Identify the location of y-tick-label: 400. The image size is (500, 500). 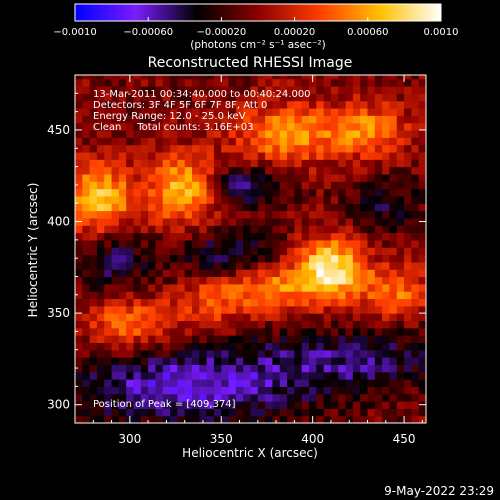
(58, 222).